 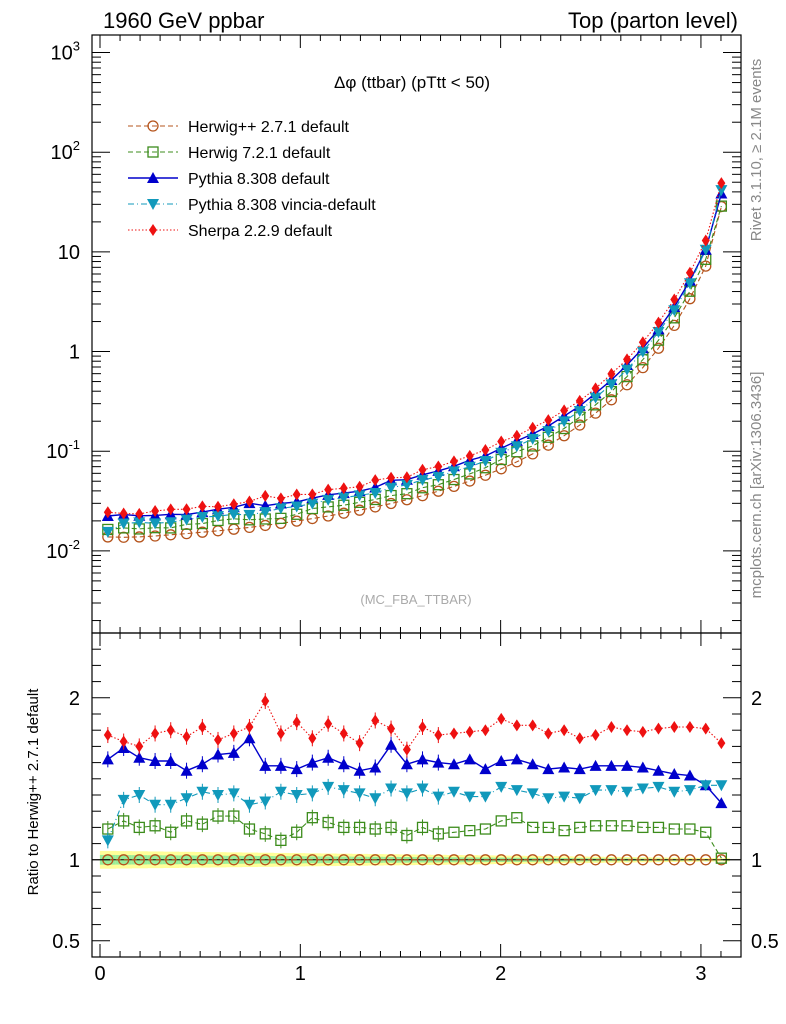 I want to click on ratio-y-tick-label-left: 1, so click(x=74, y=861).